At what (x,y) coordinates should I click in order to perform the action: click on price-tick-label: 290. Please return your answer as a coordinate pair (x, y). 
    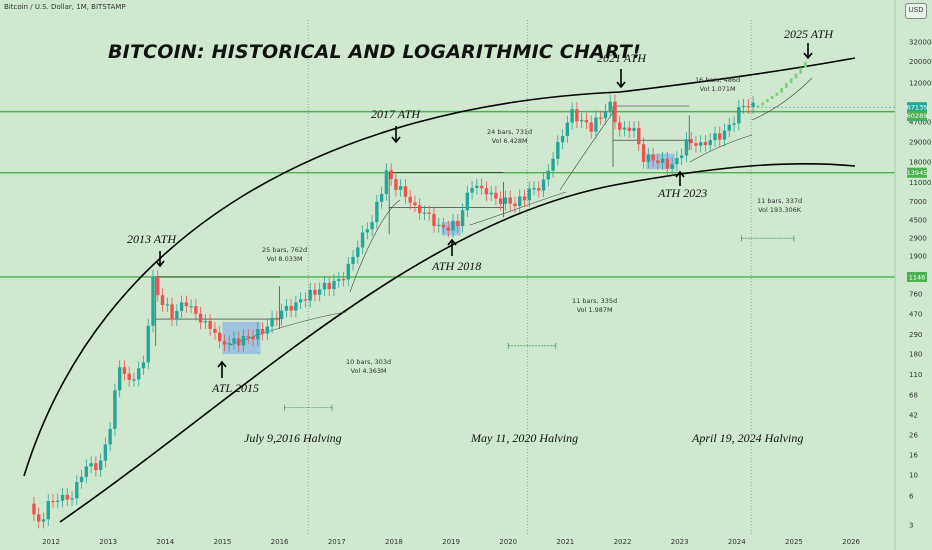
    Looking at the image, I should click on (915, 335).